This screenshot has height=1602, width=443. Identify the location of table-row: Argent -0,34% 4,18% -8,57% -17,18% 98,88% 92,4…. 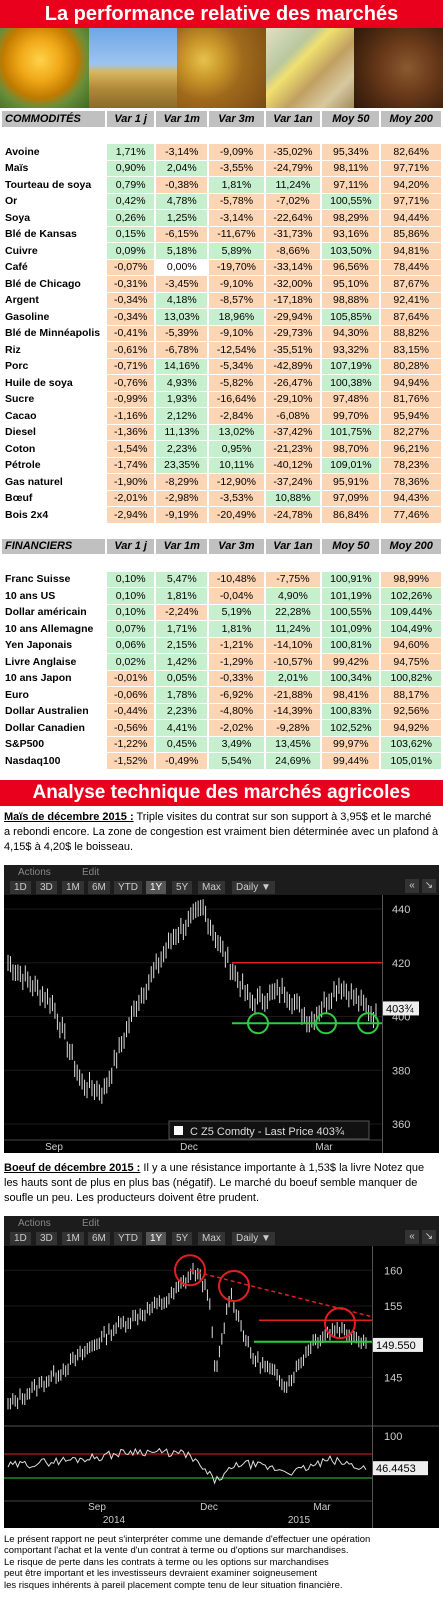
(221, 300).